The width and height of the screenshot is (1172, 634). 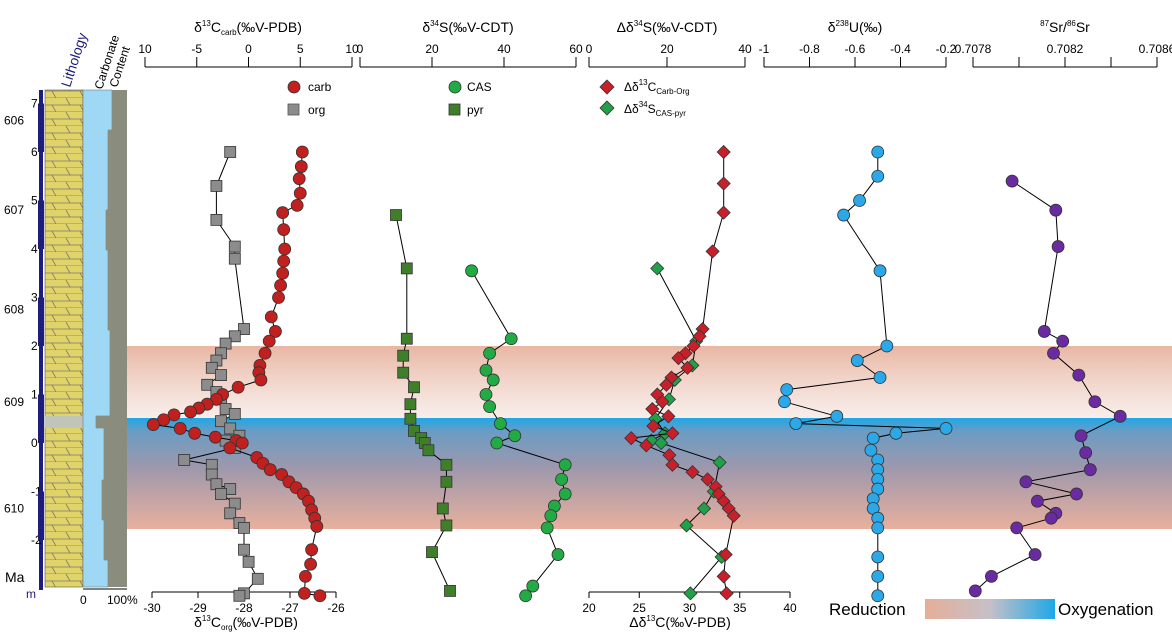 I want to click on ma-unit-label: Ma, so click(x=15, y=577).